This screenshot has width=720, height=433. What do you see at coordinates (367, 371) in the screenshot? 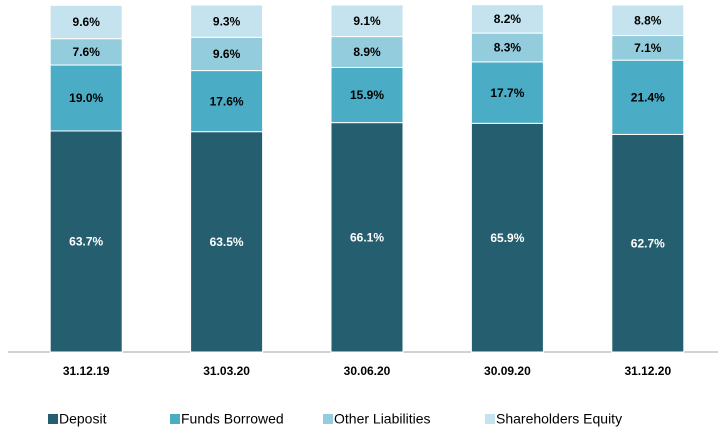
I see `x-tick-label: 30.06.20` at bounding box center [367, 371].